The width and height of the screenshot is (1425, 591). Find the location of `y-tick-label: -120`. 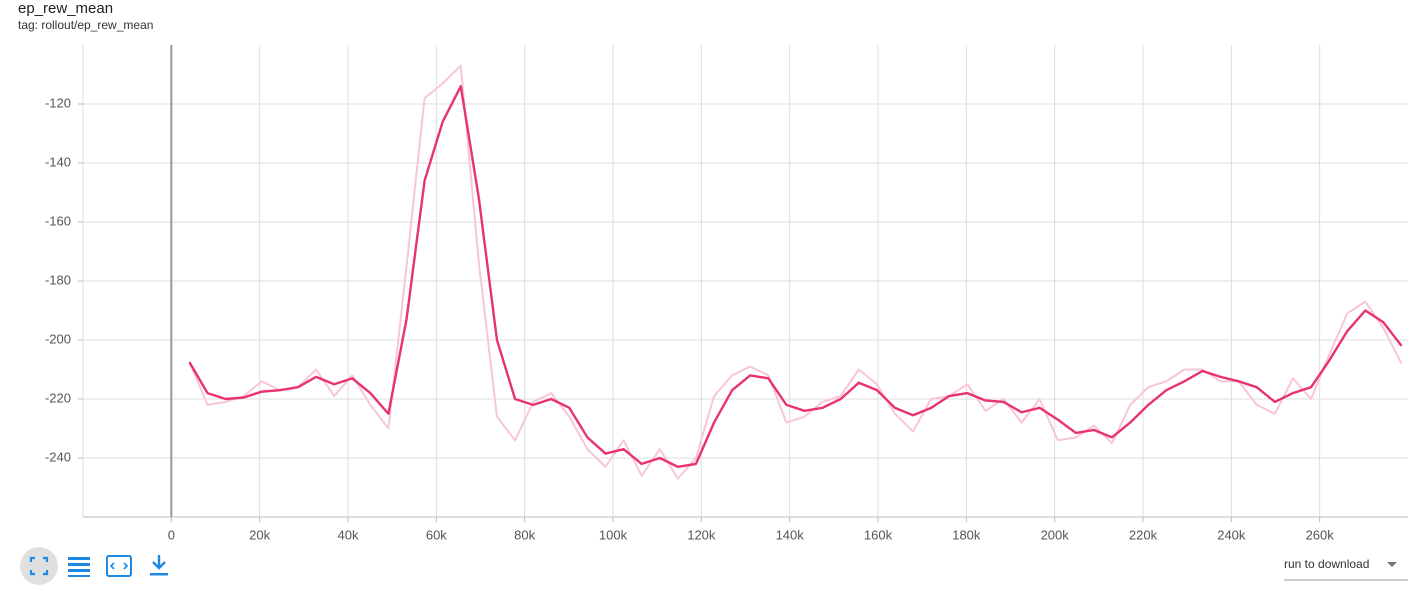

y-tick-label: -120 is located at coordinates (58, 102).